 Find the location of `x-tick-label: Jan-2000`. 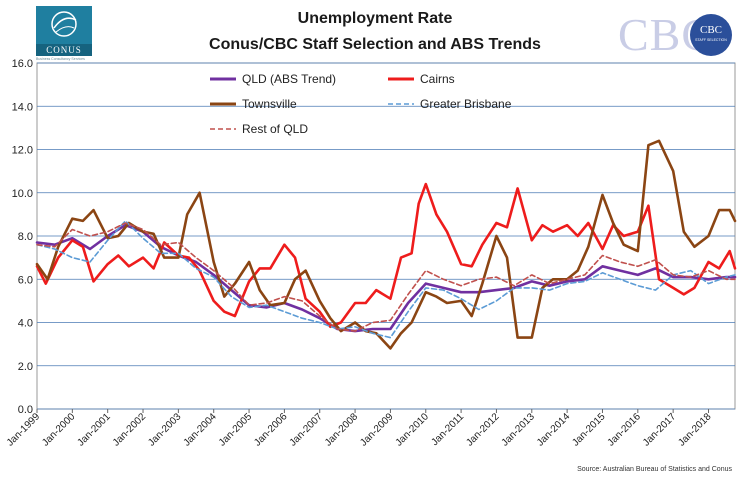

x-tick-label: Jan-2000 is located at coordinates (59, 430).